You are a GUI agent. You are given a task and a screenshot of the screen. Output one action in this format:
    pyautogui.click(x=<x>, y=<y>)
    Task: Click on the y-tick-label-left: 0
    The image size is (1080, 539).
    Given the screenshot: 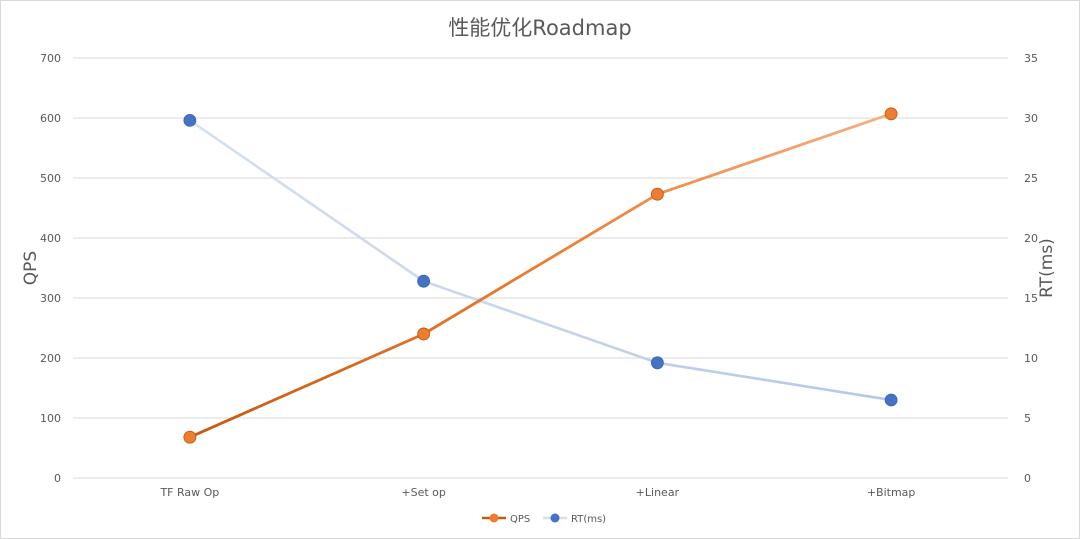 What is the action you would take?
    pyautogui.click(x=57, y=478)
    